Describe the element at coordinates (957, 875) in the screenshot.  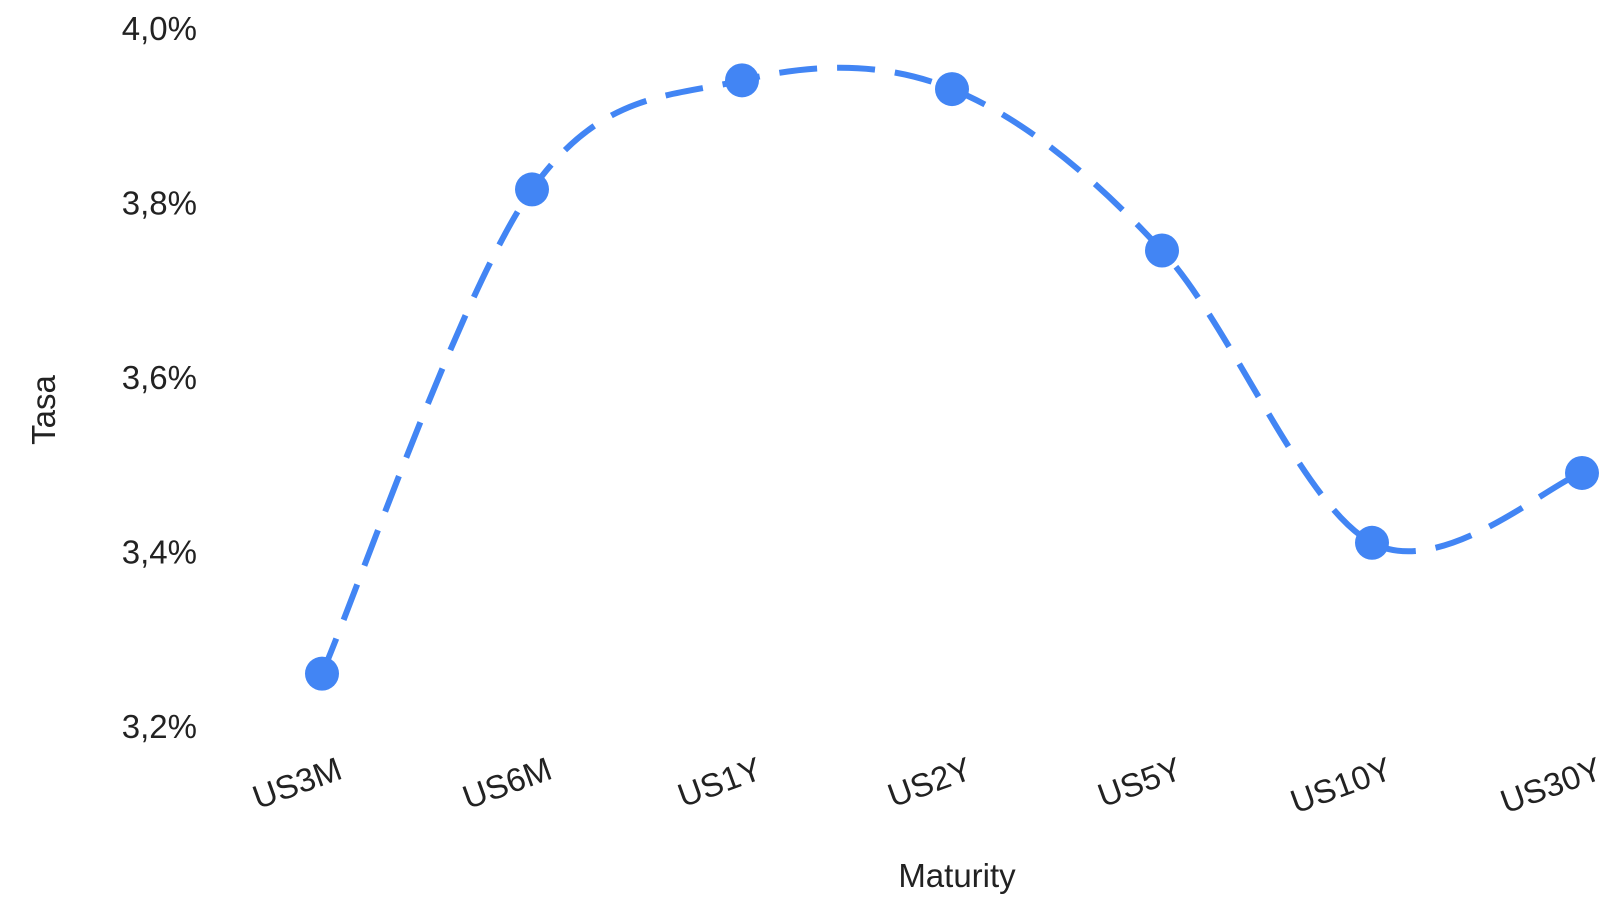
I see `x-axis-title: Maturity` at that location.